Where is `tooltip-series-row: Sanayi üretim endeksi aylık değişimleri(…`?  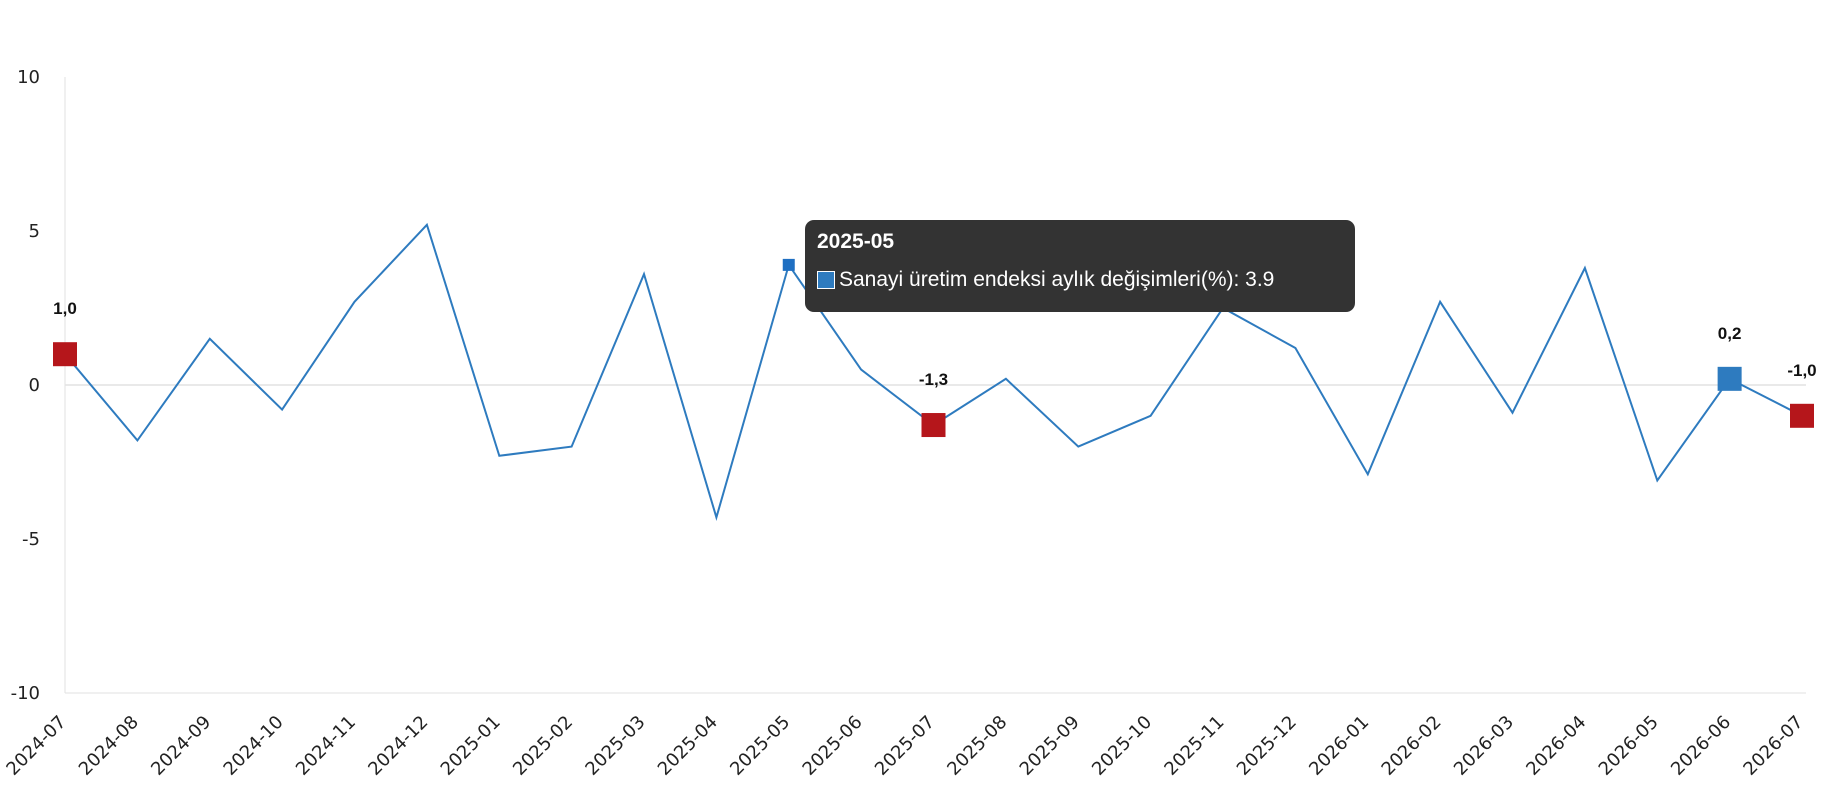
tooltip-series-row: Sanayi üretim endeksi aylık değişimleri(… is located at coordinates (1080, 280).